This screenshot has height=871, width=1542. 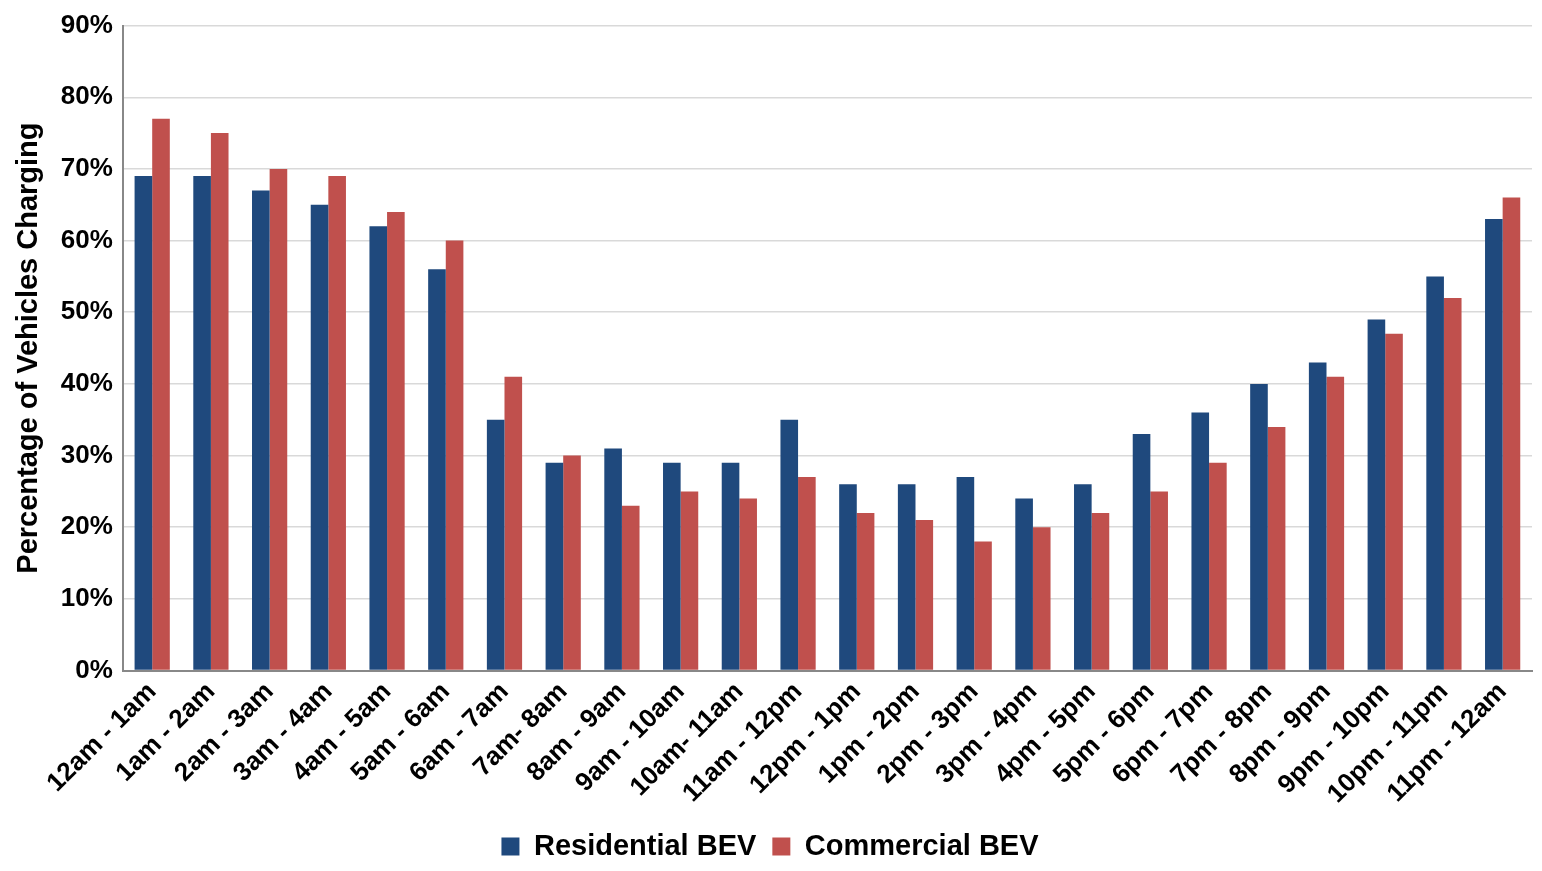 I want to click on y-tick-label: 10%, so click(x=86, y=597).